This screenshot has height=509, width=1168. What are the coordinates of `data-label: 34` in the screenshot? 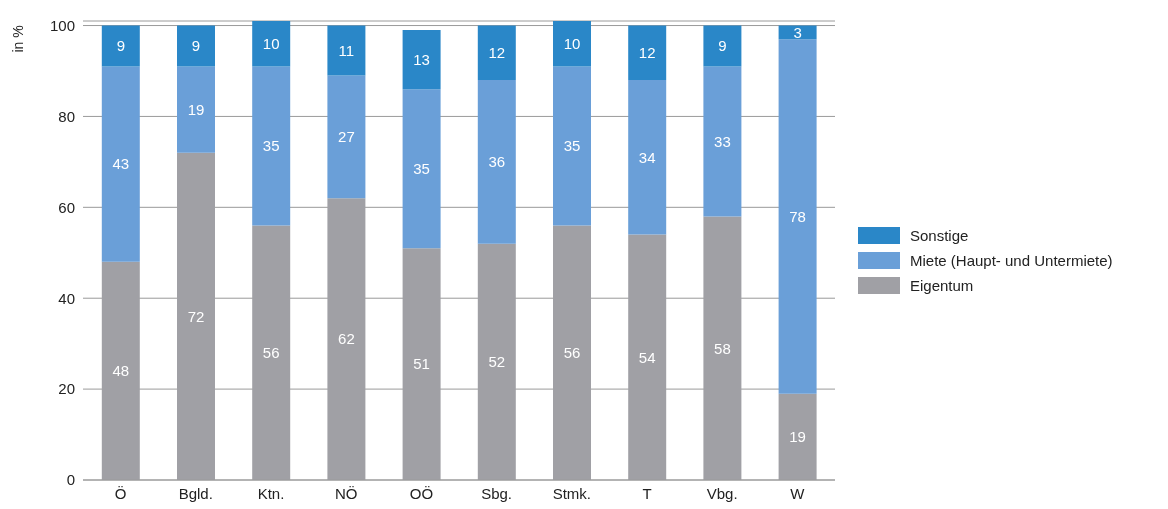 It's located at (647, 157).